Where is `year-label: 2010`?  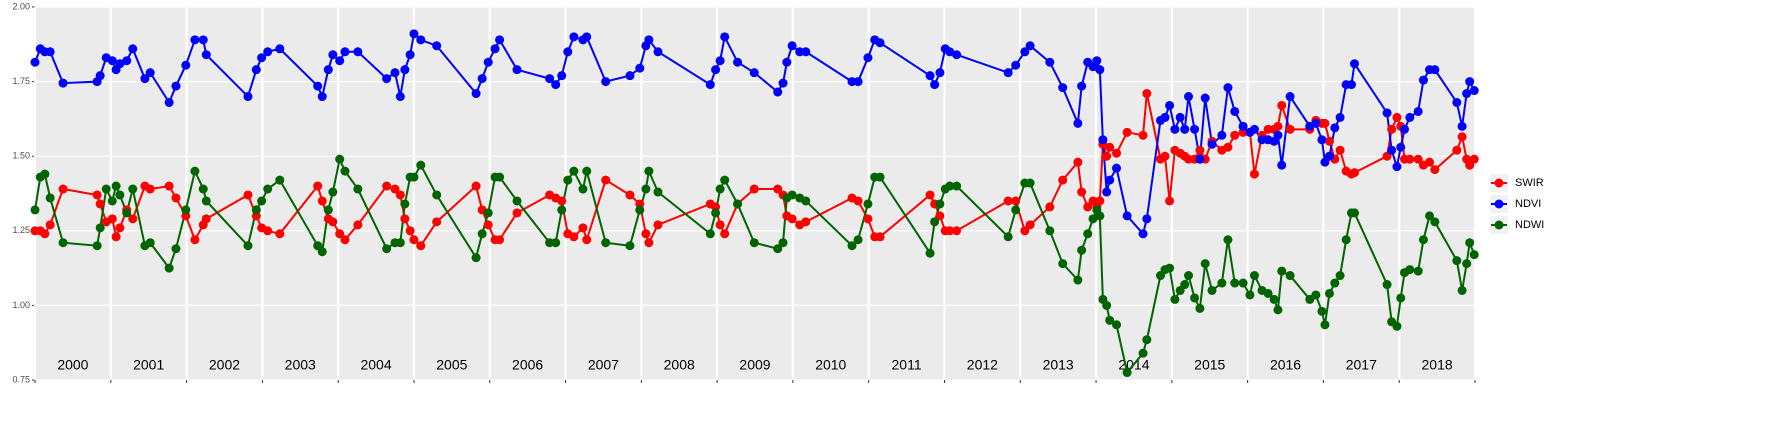
year-label: 2010 is located at coordinates (830, 365).